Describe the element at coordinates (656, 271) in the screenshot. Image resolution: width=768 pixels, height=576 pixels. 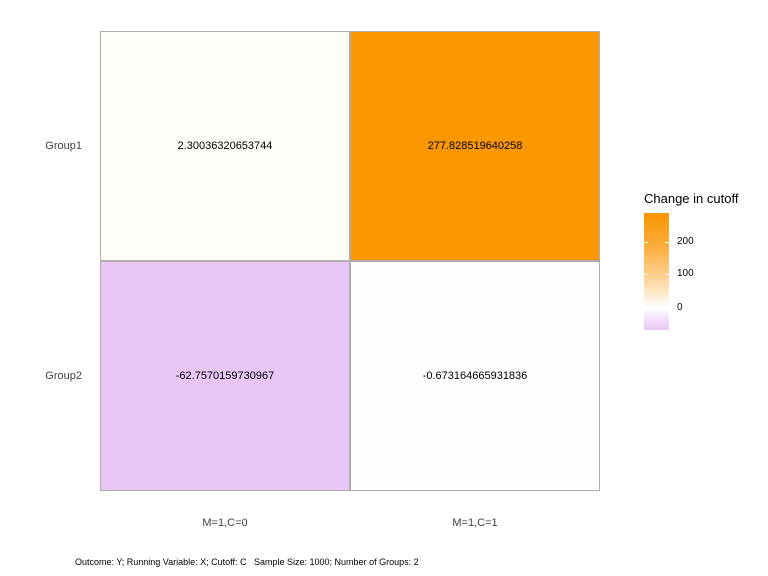
I see `colorbar` at that location.